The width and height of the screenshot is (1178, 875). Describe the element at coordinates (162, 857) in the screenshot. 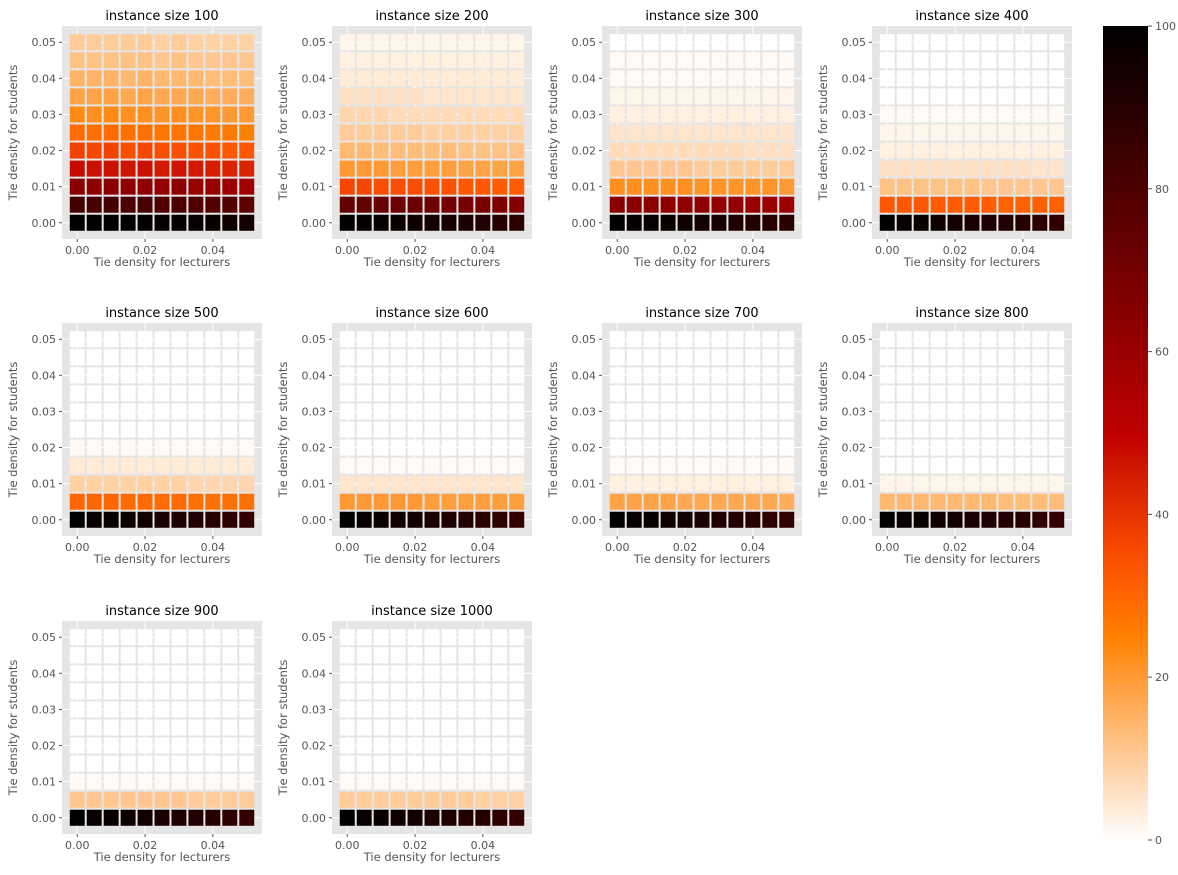

I see `x-axis-label: Tie density for lecturers` at that location.